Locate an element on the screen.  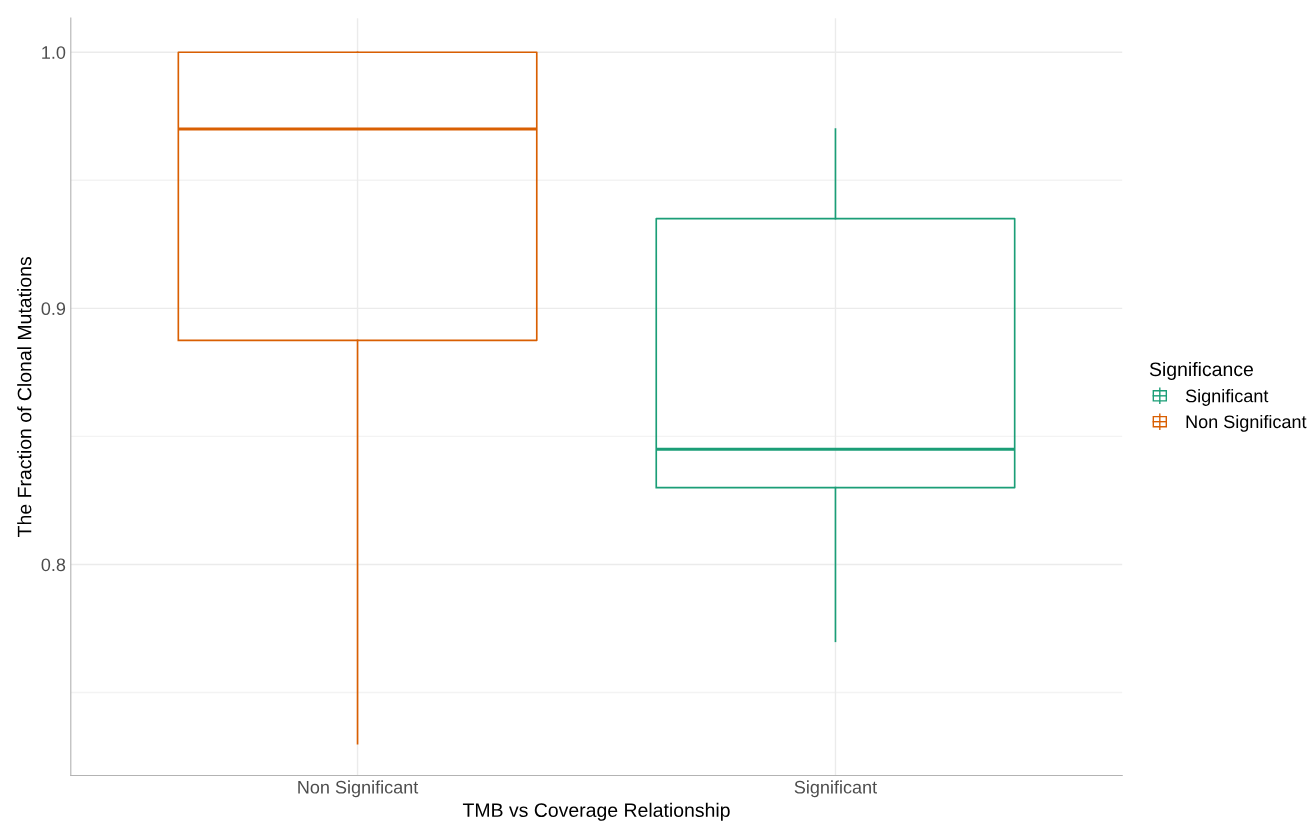
y-axis-title: The Fraction of Clonal Mutations is located at coordinates (24, 397).